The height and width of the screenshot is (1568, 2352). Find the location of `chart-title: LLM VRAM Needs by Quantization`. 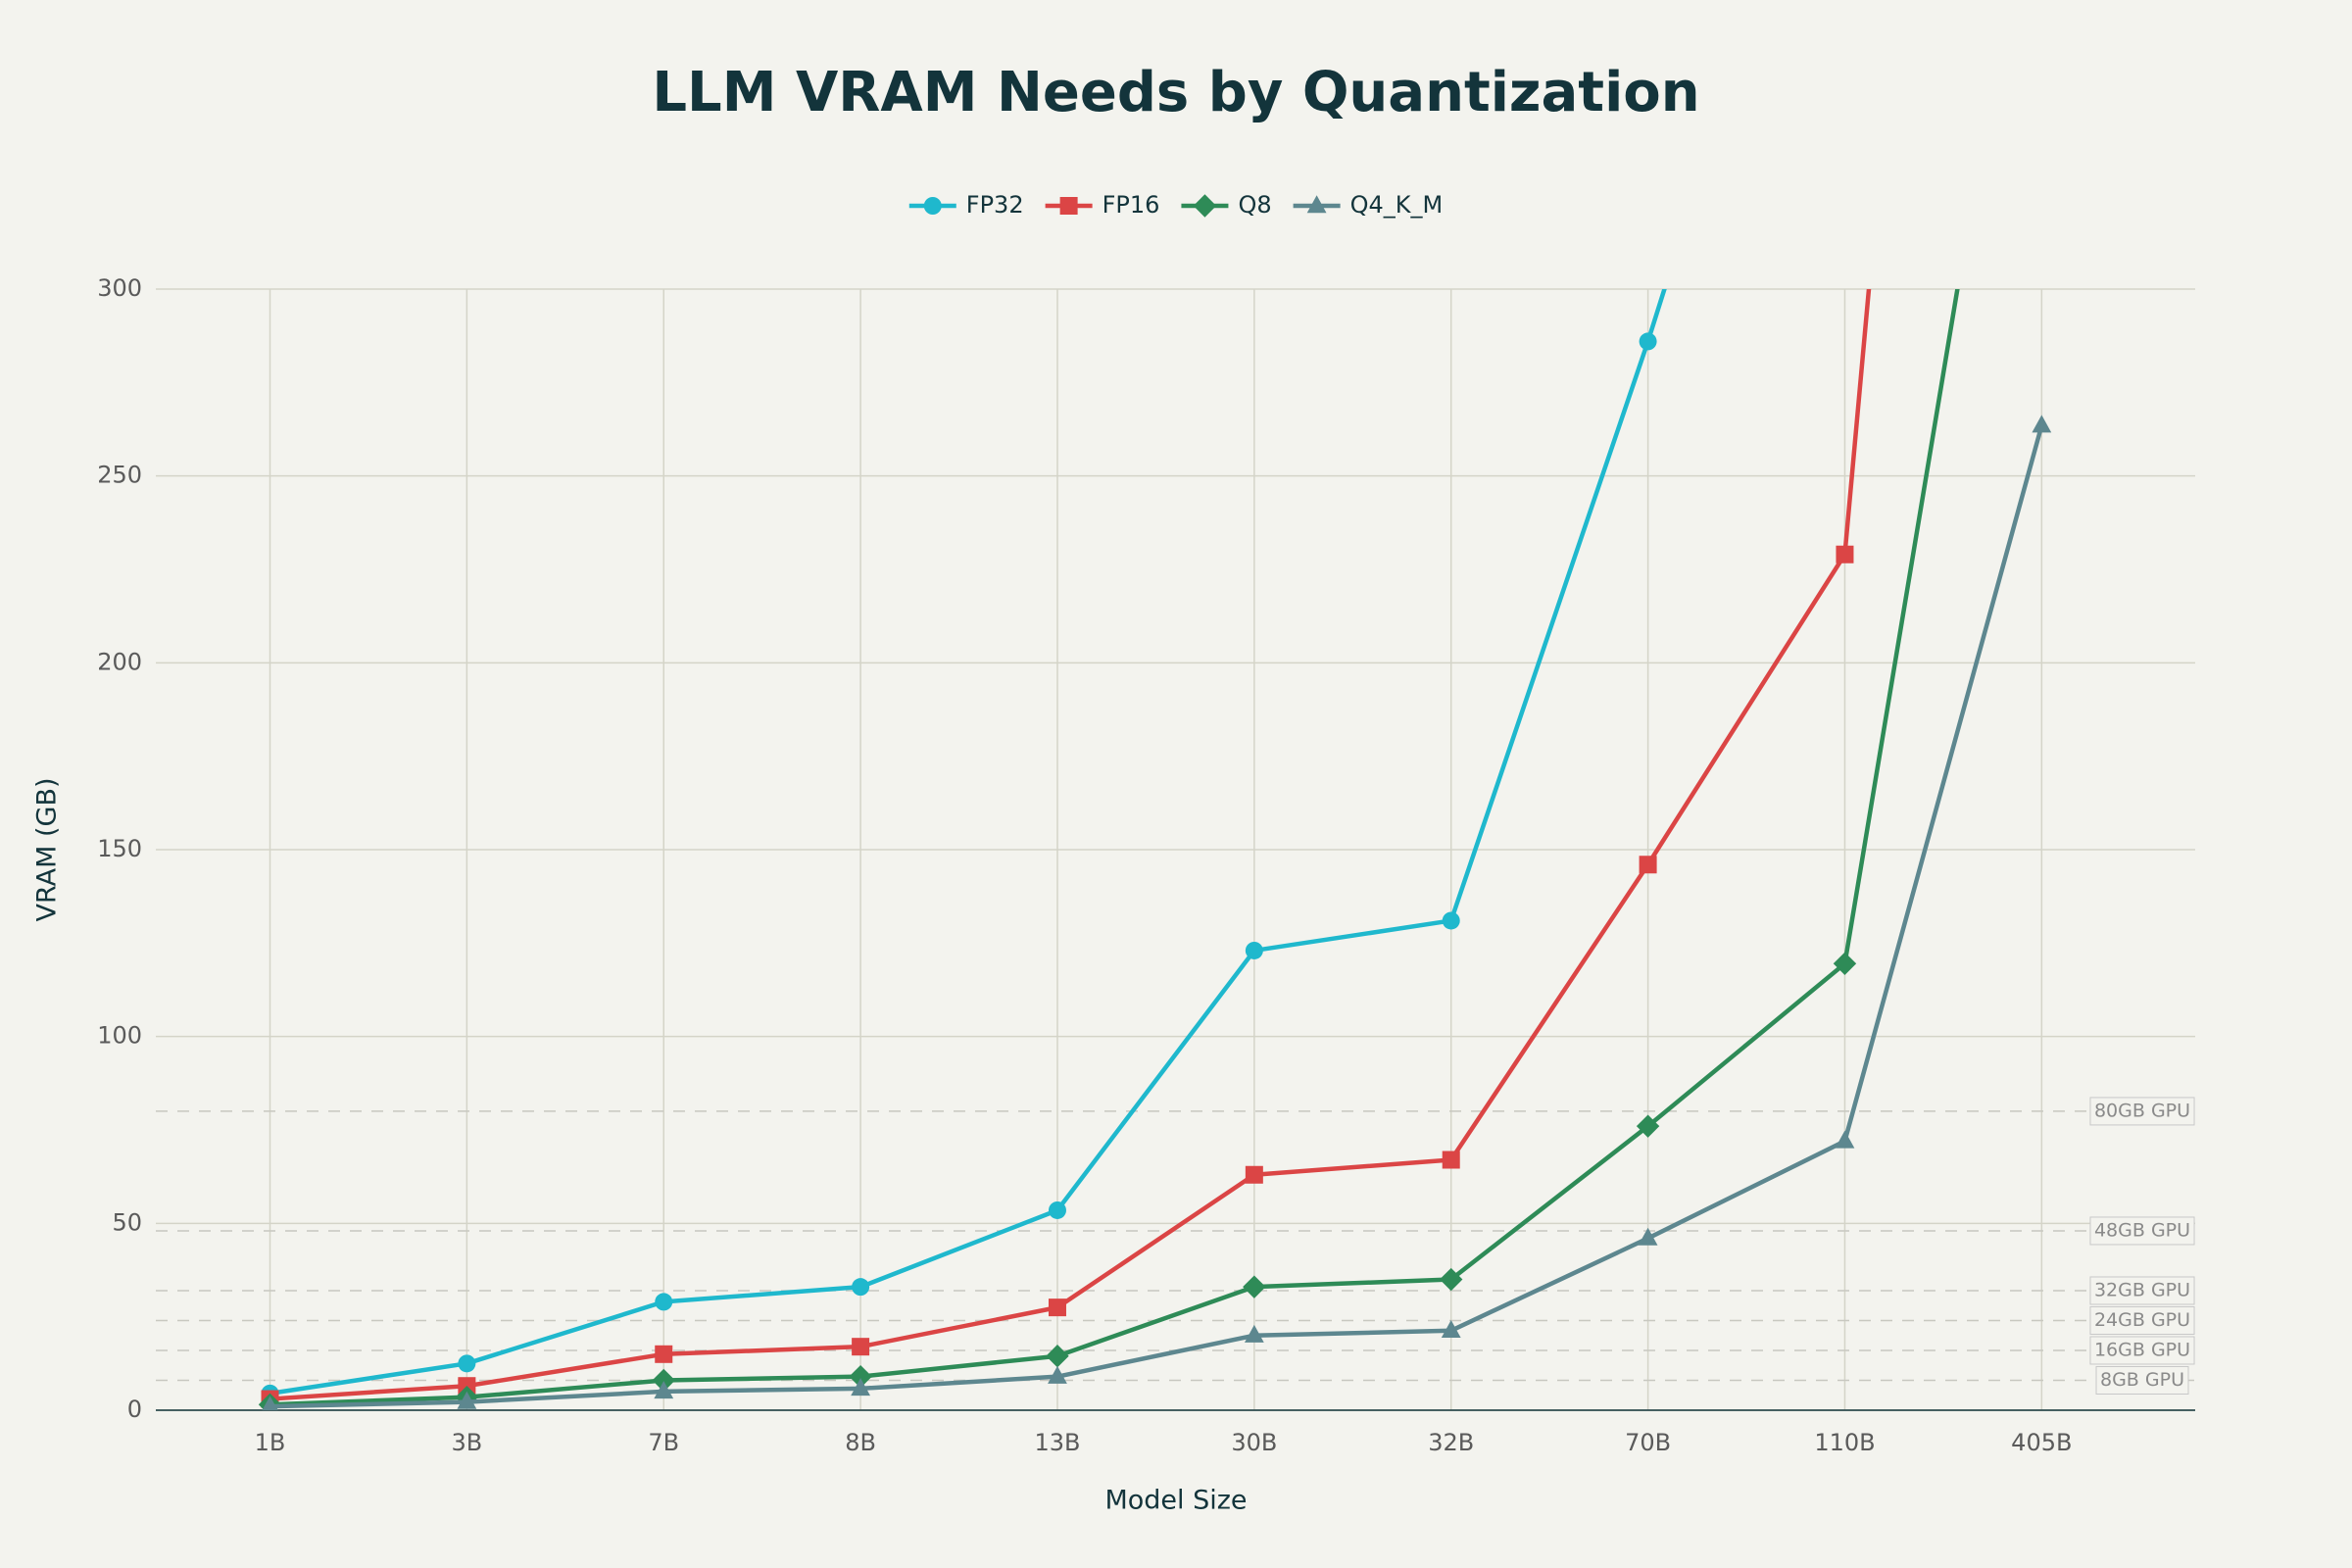

chart-title: LLM VRAM Needs by Quantization is located at coordinates (1175, 92).